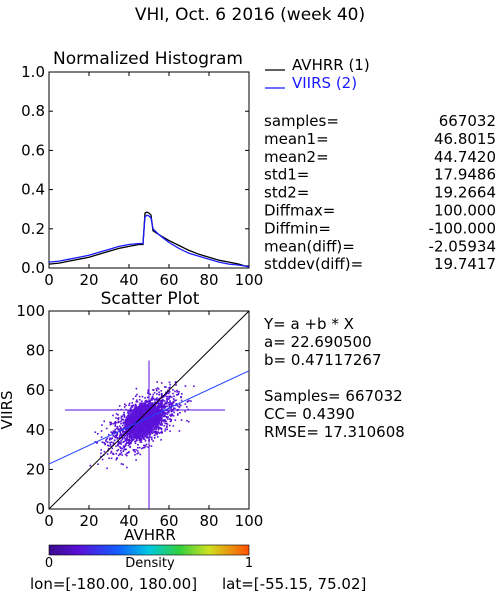  What do you see at coordinates (465, 157) in the screenshot?
I see `stat-value: 44.7420` at bounding box center [465, 157].